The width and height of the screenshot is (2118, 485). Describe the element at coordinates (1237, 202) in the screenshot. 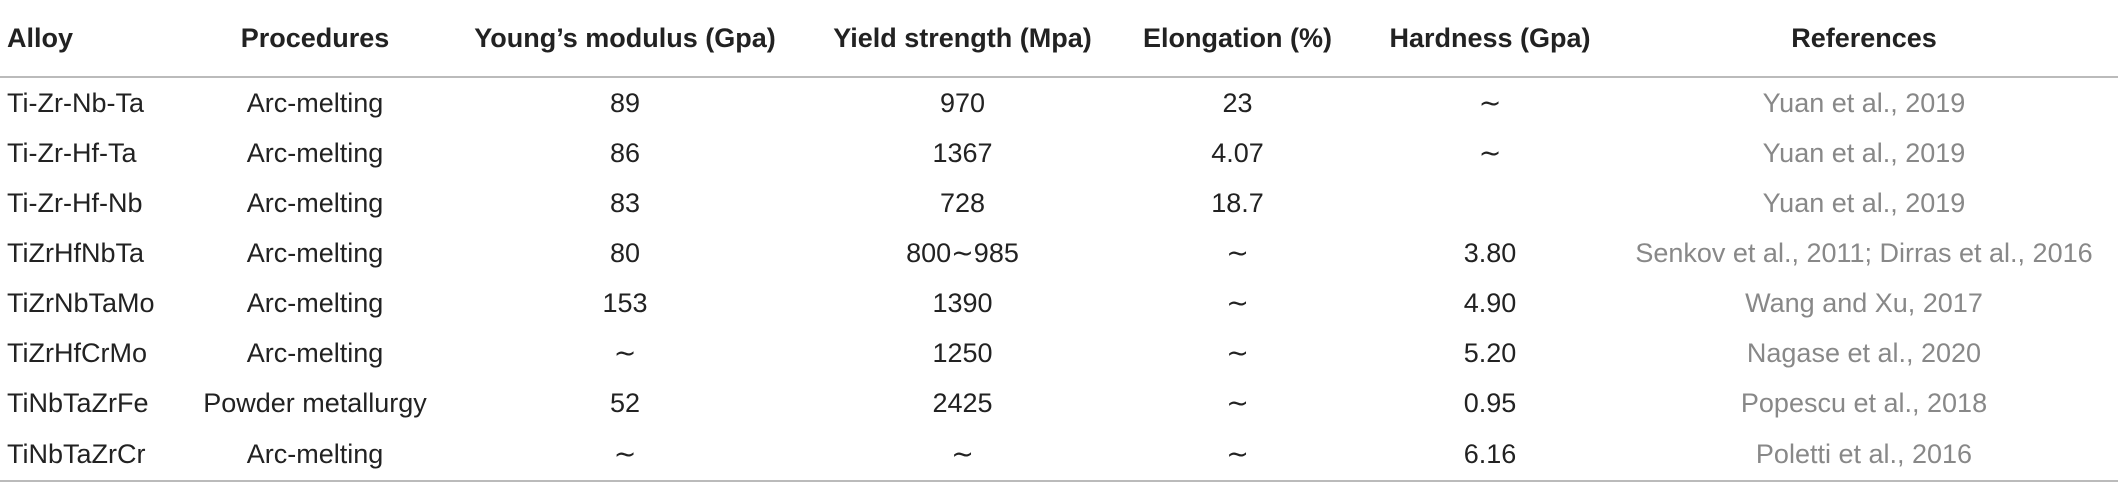

I see `table-cell: 18.7` at that location.